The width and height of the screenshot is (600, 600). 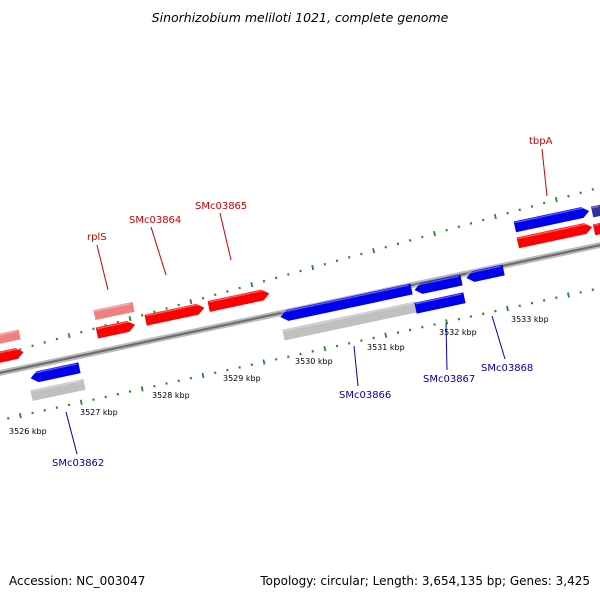 I want to click on gene-SMc03866-shape, so click(x=346, y=303).